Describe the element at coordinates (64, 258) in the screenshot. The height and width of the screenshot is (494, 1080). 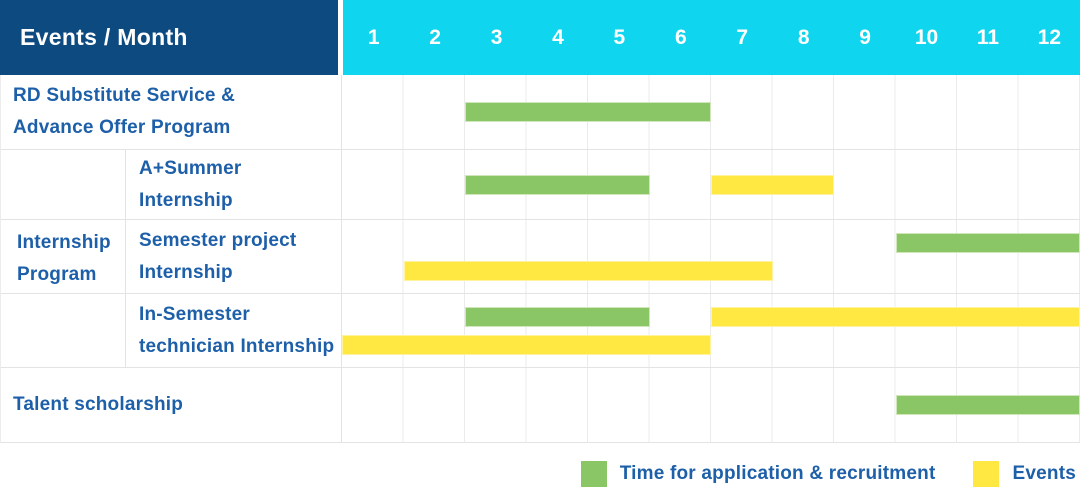
I see `group-label-internship-program: Internship Program` at that location.